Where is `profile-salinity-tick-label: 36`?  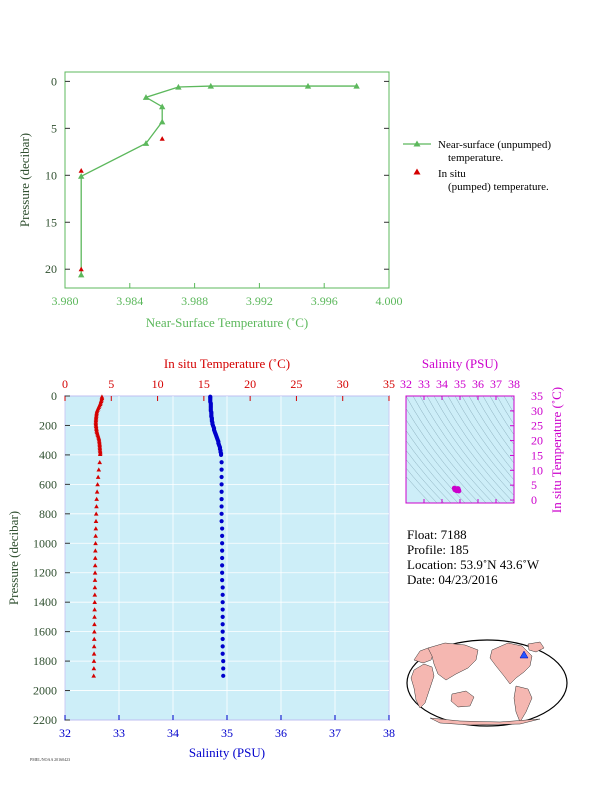
profile-salinity-tick-label: 36 is located at coordinates (281, 733).